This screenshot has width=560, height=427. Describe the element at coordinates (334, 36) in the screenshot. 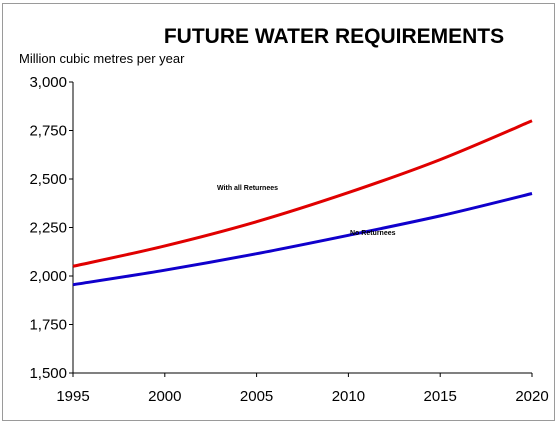

I see `chart-title: FUTURE WATER REQUIREMENTS` at that location.